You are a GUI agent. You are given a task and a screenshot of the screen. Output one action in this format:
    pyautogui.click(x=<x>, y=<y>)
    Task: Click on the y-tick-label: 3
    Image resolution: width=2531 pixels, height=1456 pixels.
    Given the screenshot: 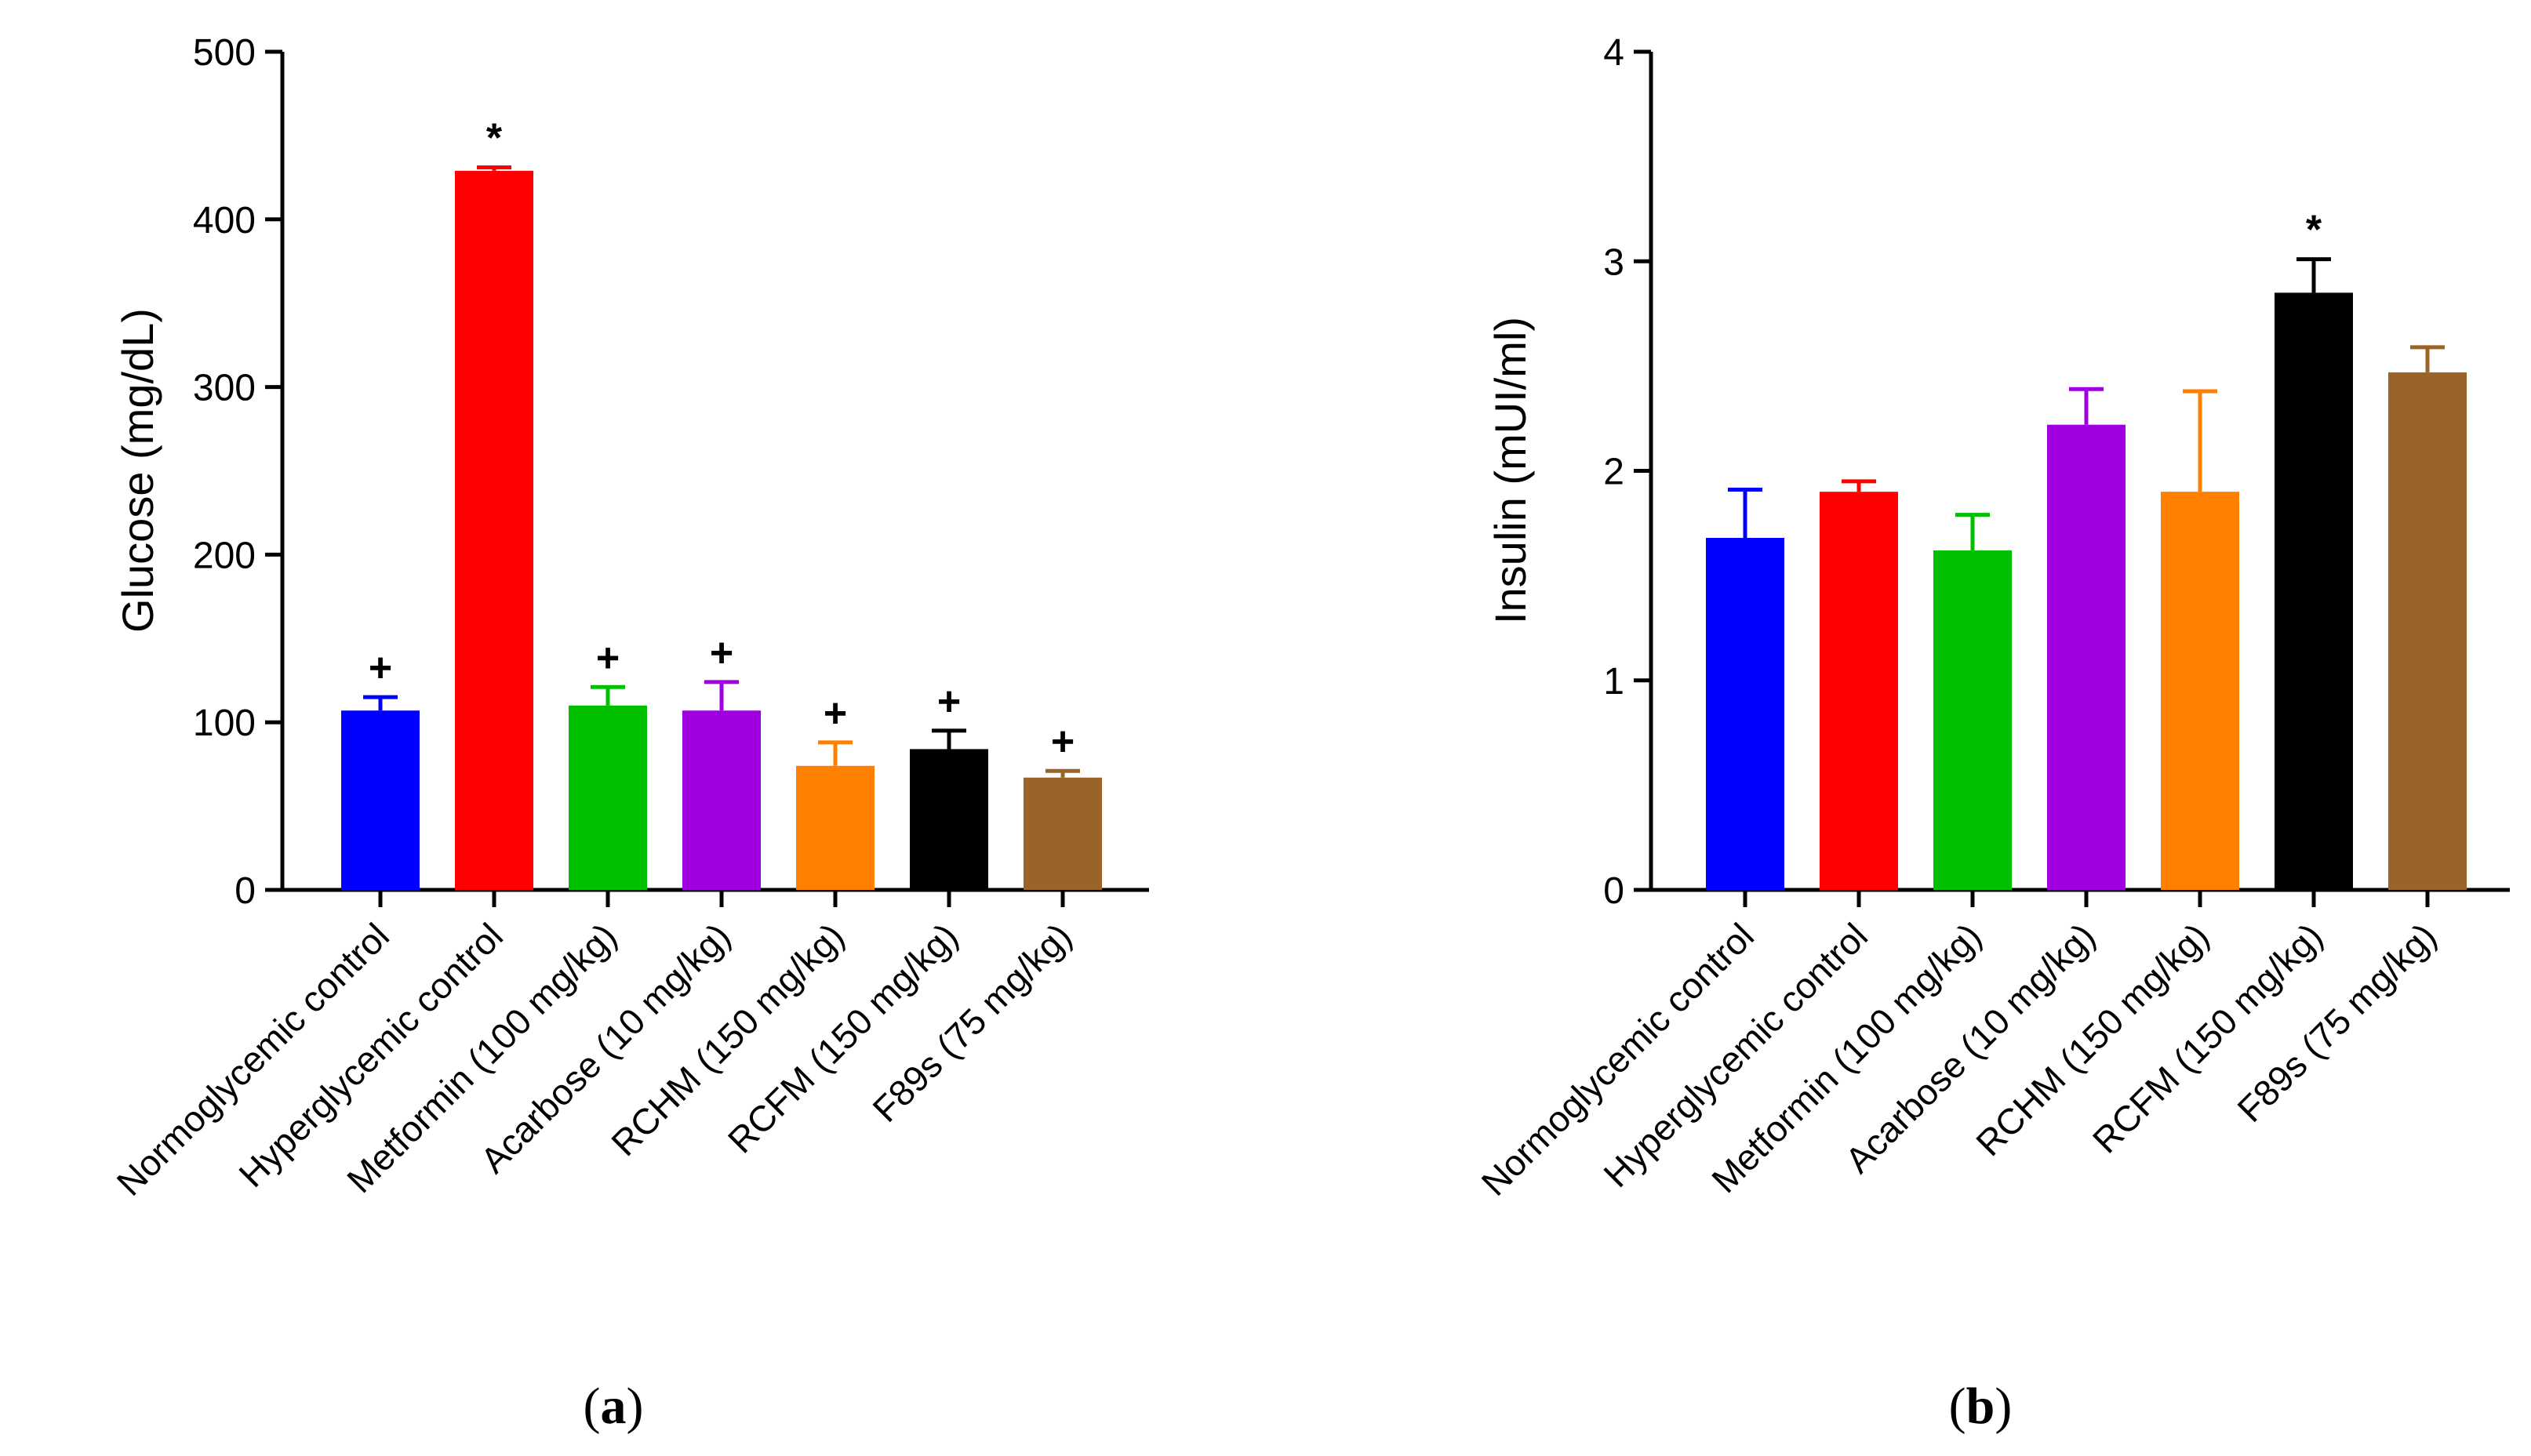 What is the action you would take?
    pyautogui.click(x=1614, y=262)
    